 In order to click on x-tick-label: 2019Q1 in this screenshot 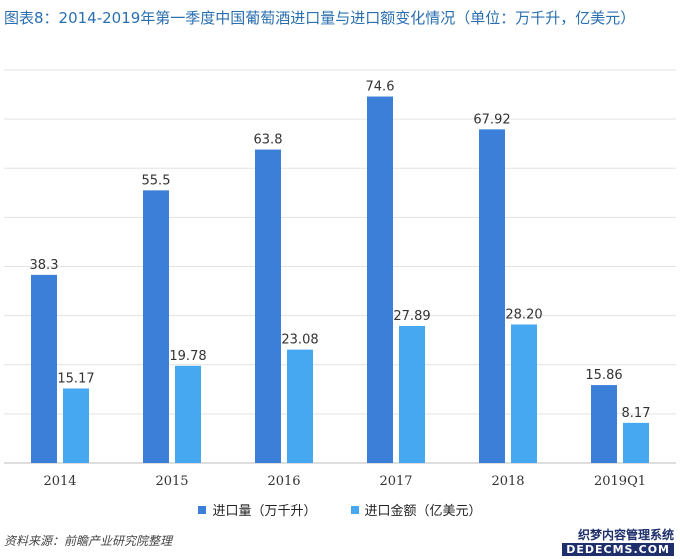, I will do `click(620, 481)`.